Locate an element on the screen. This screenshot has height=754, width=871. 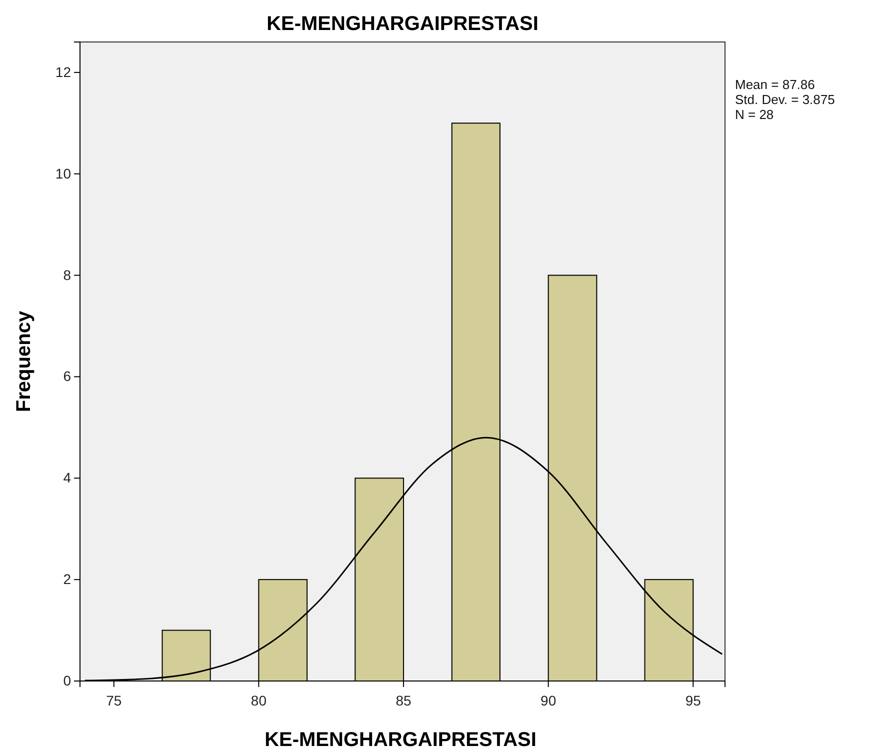
x-tick-label: 95 is located at coordinates (693, 700).